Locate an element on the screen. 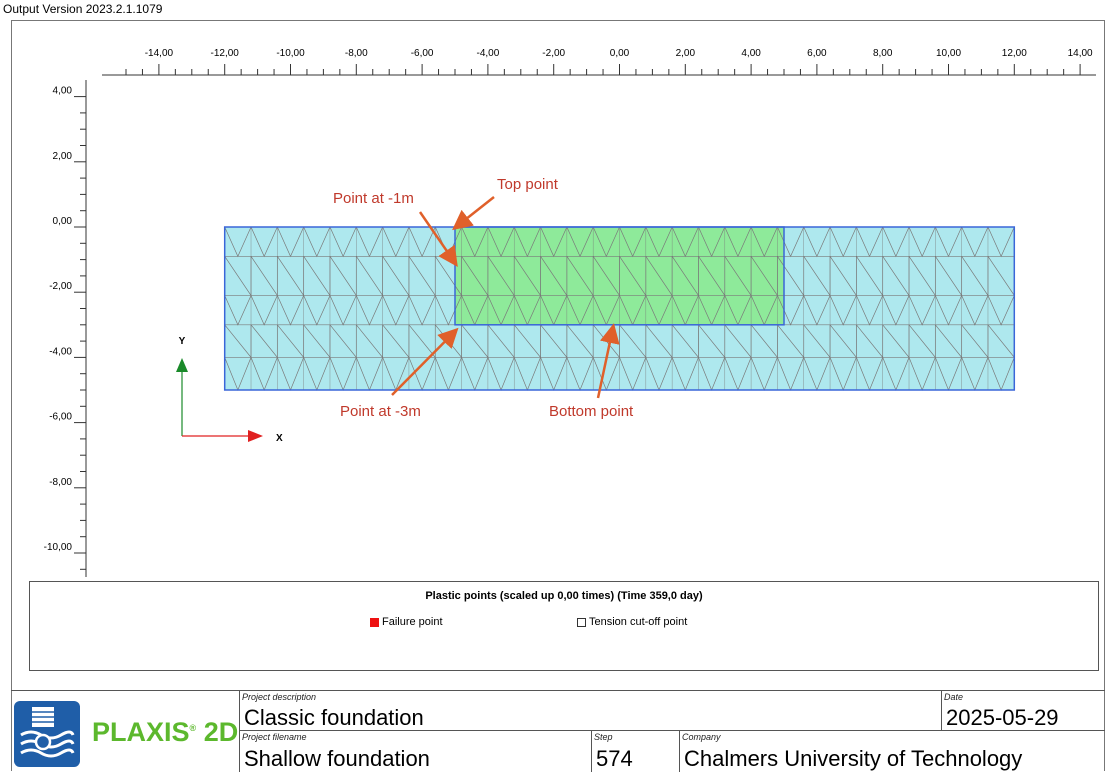 Image resolution: width=1107 pixels, height=777 pixels. arrow-bottom-point is located at coordinates (608, 361).